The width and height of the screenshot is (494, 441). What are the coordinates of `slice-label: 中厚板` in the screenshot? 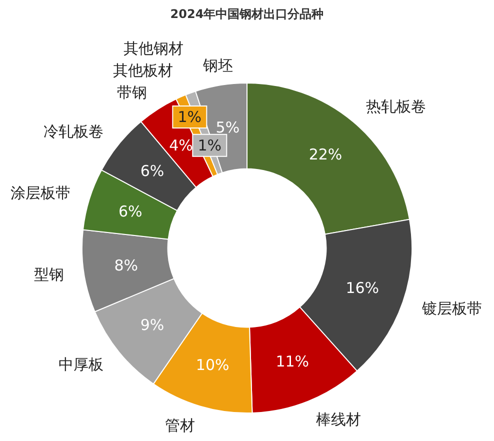 It's located at (81, 365).